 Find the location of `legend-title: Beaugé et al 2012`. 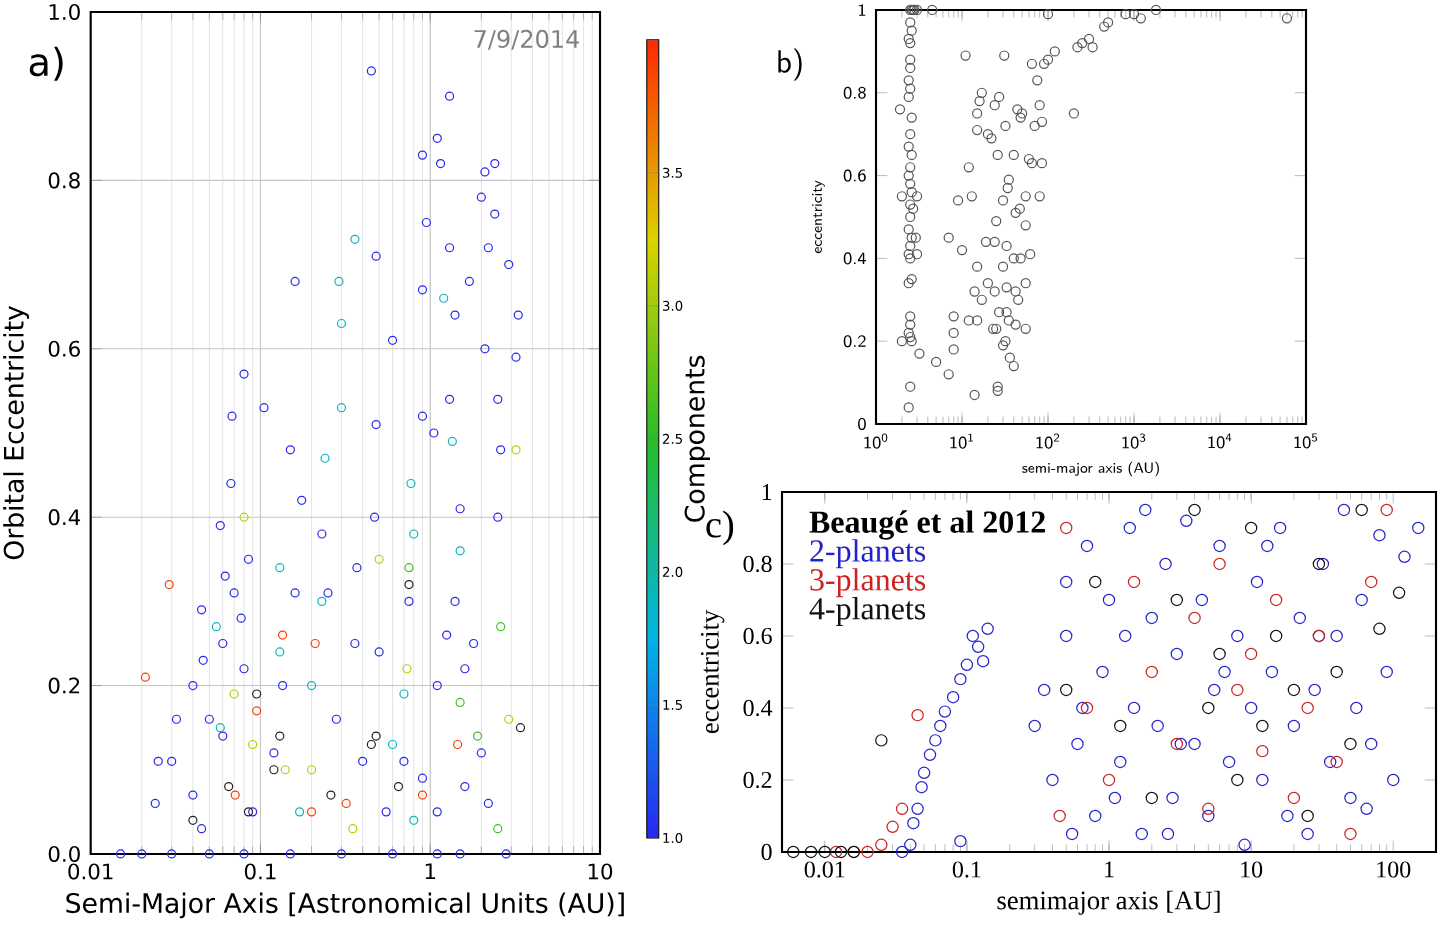

legend-title: Beaugé et al 2012 is located at coordinates (927, 525).